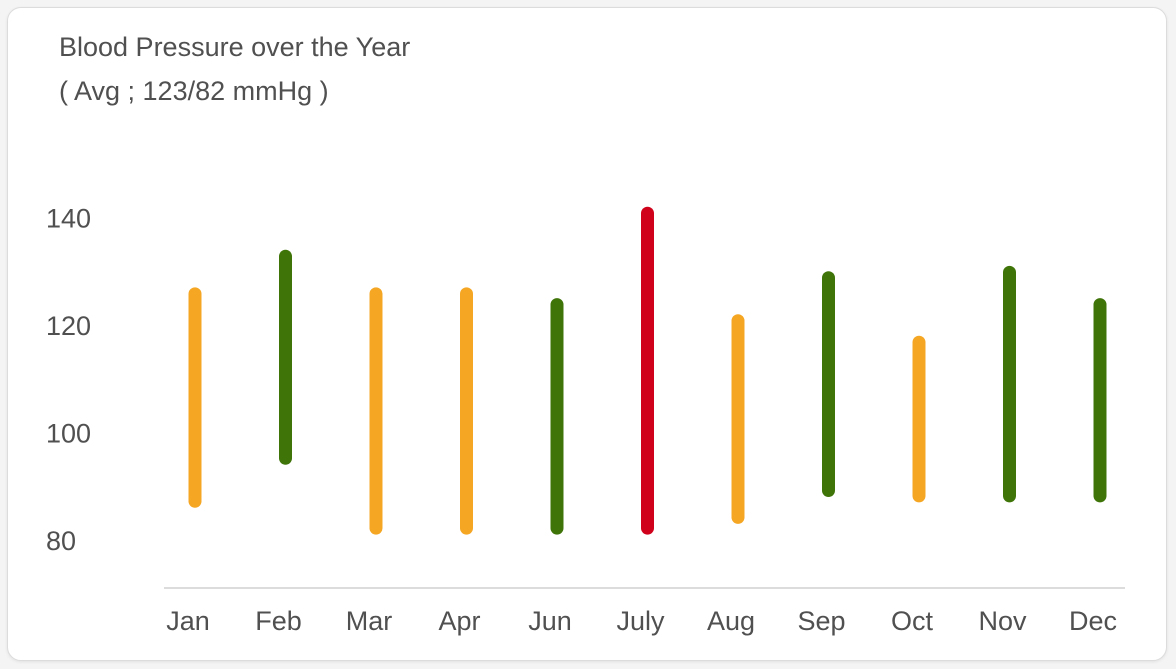  I want to click on range-bar-jun, so click(557, 416).